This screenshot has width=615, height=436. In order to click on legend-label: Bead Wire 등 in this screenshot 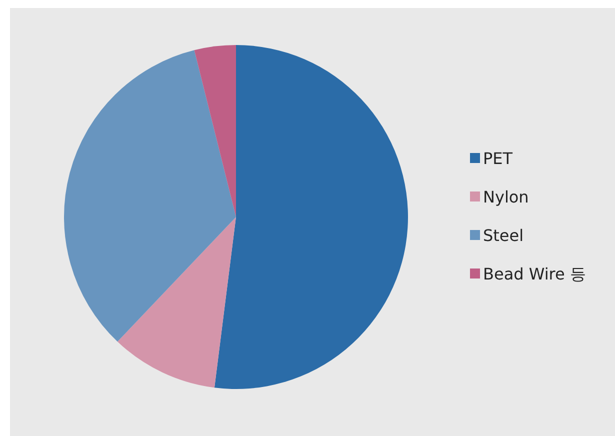, I will do `click(534, 274)`.